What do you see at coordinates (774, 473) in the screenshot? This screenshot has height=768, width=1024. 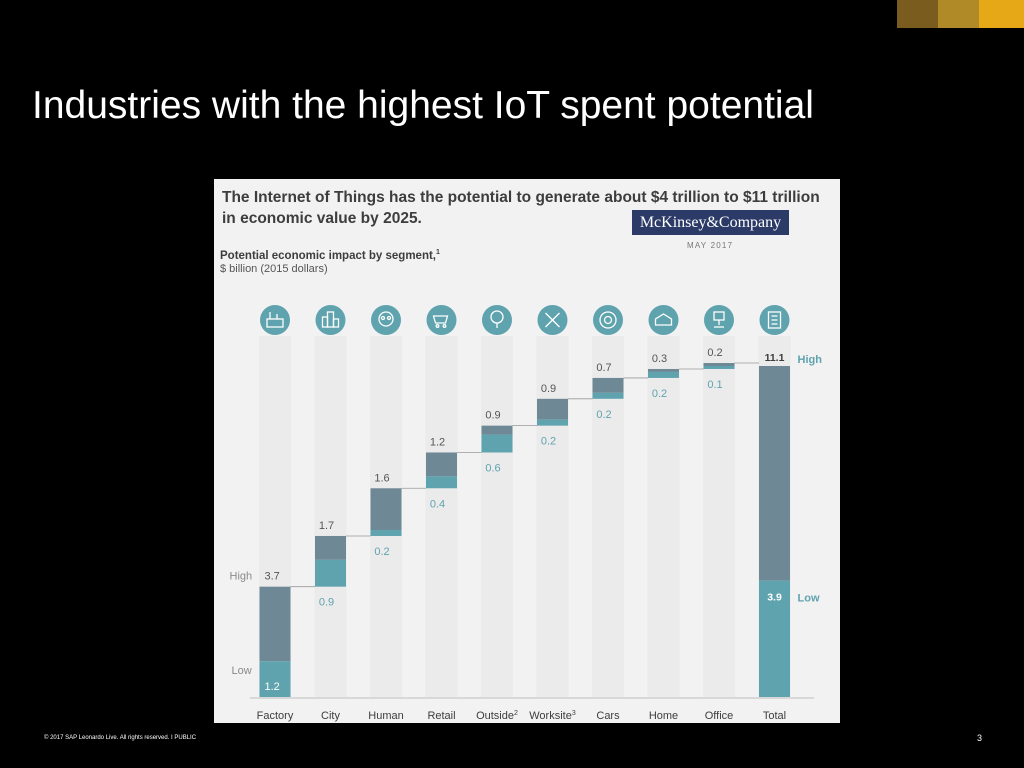 I see `bar-high-total` at bounding box center [774, 473].